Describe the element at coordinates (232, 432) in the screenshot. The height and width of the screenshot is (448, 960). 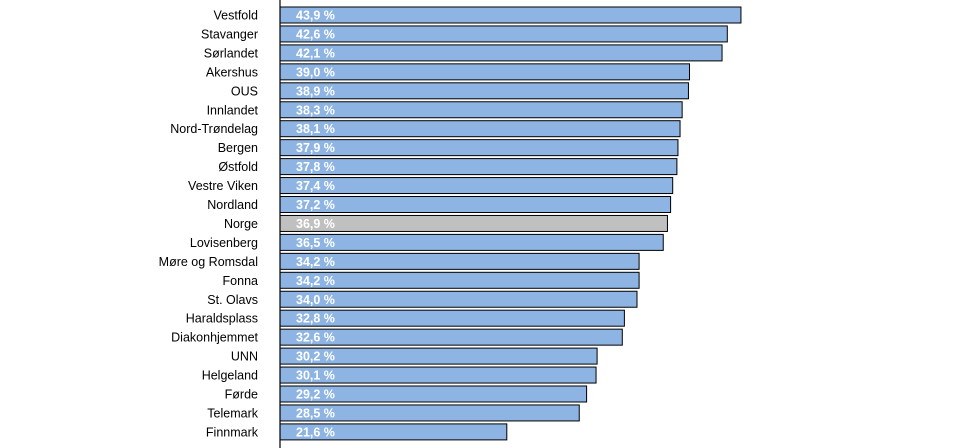
I see `category-label: Finnmark` at that location.